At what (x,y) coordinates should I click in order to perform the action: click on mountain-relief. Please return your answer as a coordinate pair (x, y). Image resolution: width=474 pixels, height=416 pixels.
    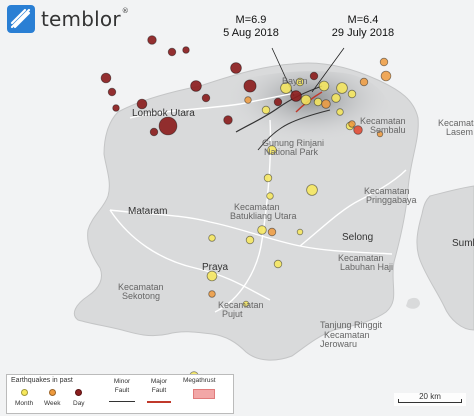
    Looking at the image, I should click on (295, 120).